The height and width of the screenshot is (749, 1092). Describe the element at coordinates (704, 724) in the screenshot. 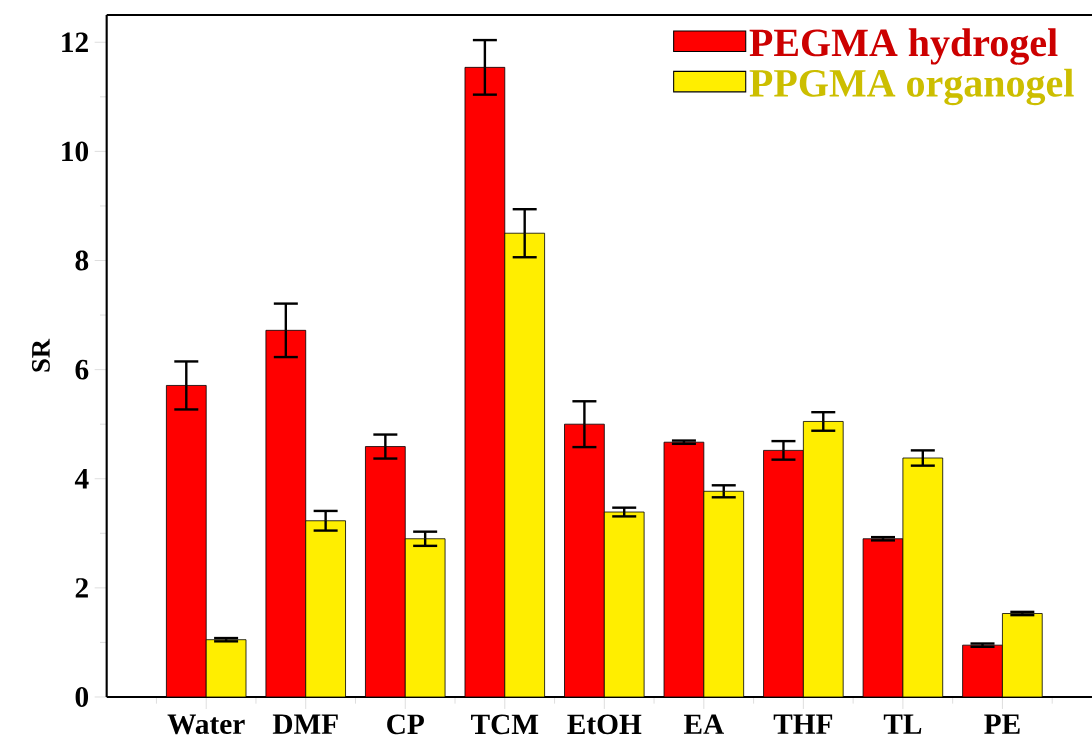

I see `x-tick-label: EA` at that location.